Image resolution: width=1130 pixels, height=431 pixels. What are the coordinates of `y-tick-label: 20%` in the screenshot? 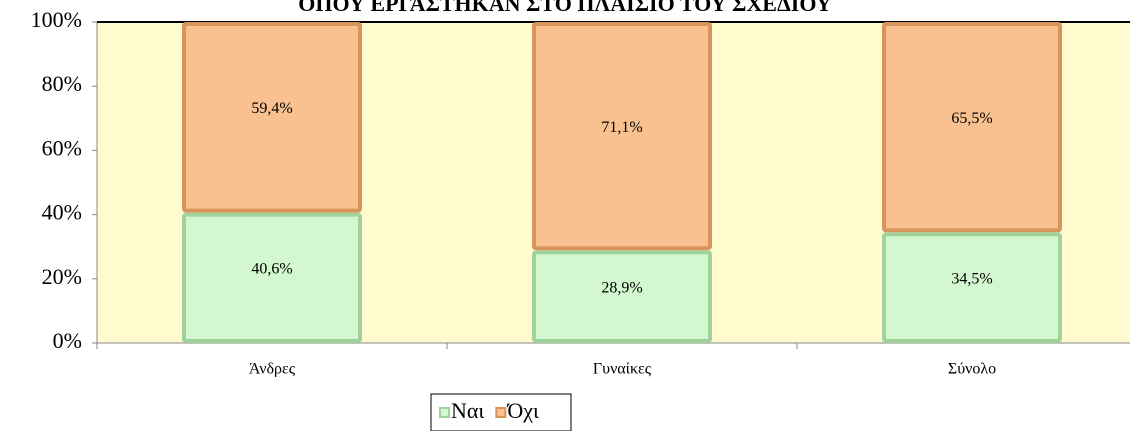 It's located at (62, 276).